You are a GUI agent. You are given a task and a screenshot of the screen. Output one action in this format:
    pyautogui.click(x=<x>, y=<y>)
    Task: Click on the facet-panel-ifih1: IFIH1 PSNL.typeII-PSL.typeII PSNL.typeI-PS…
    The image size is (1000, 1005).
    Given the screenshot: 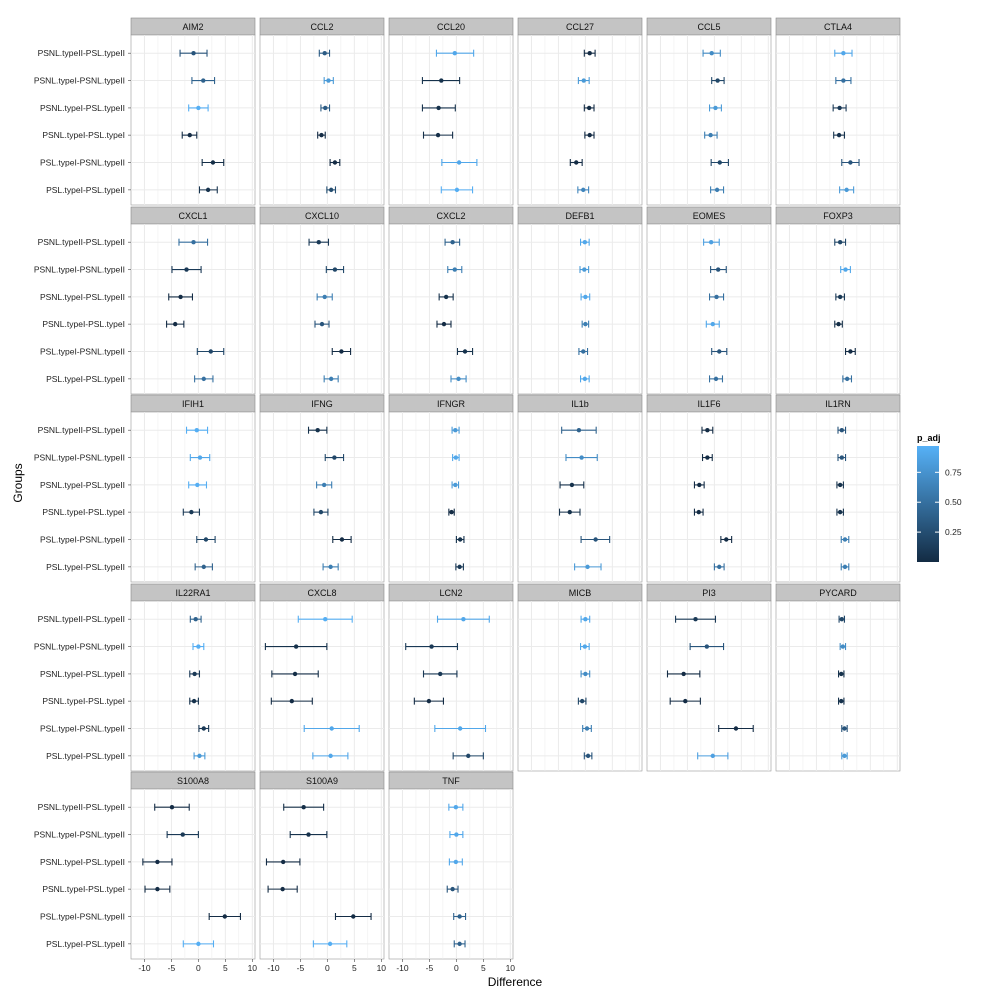 What is the action you would take?
    pyautogui.click(x=145, y=488)
    